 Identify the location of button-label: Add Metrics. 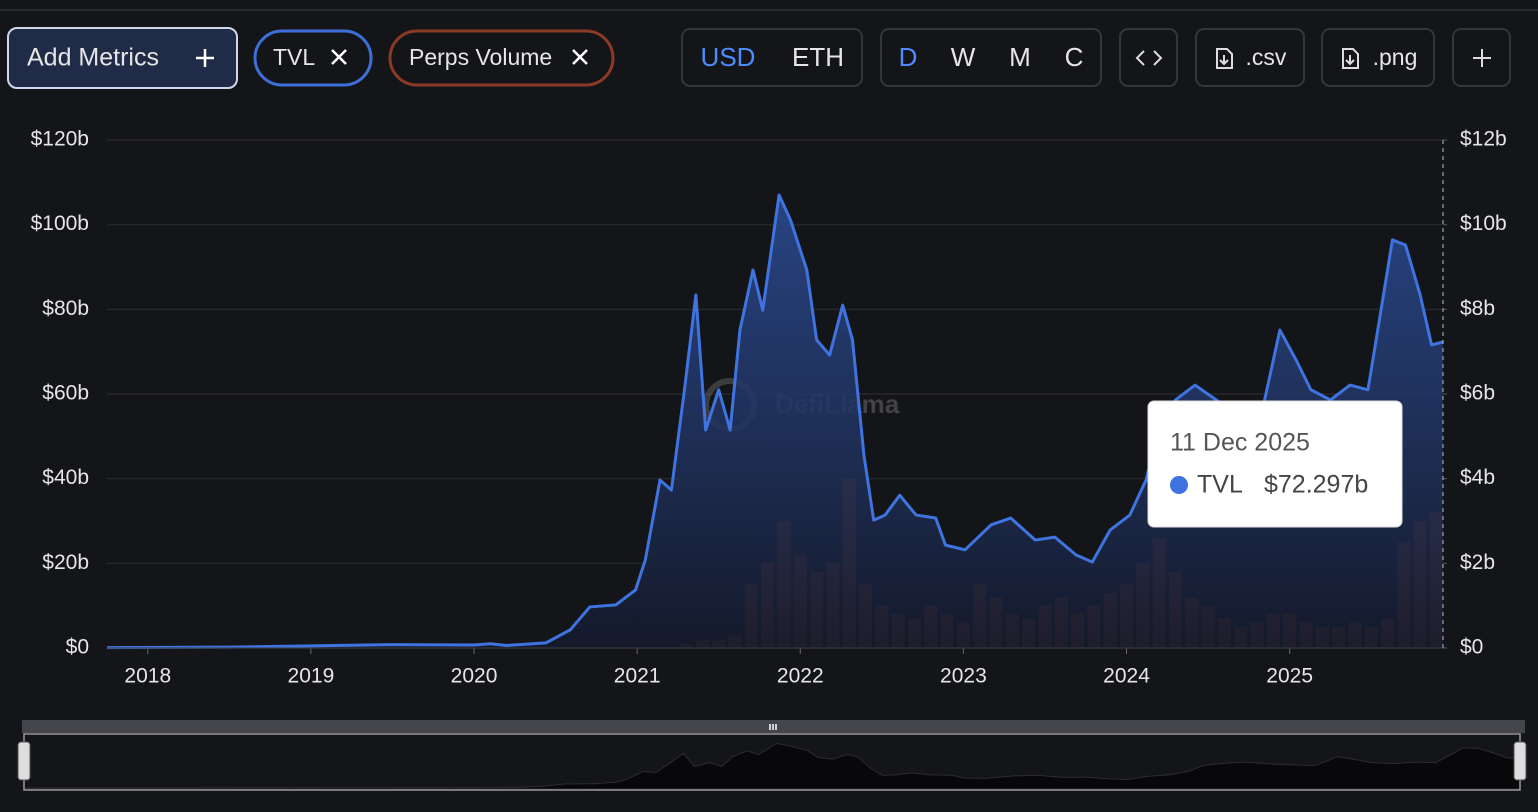
(93, 58).